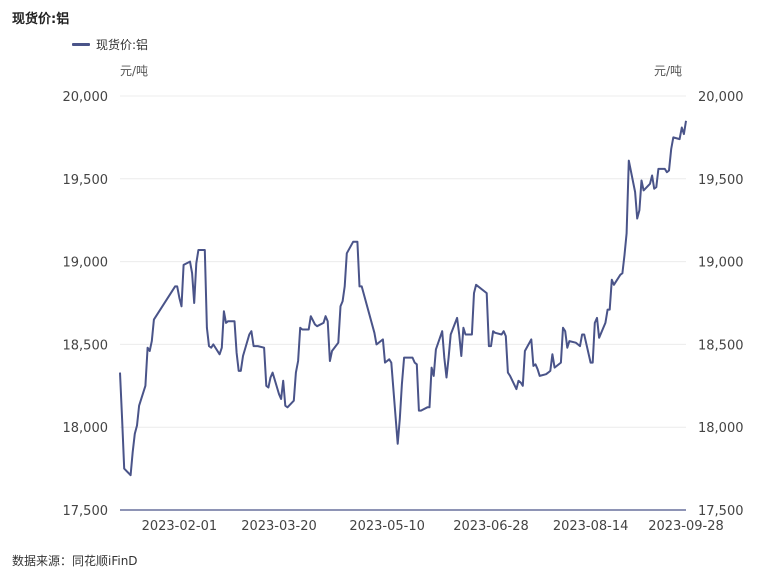 The width and height of the screenshot is (763, 578). What do you see at coordinates (86, 511) in the screenshot?
I see `y-tick-label-left: 17,500` at bounding box center [86, 511].